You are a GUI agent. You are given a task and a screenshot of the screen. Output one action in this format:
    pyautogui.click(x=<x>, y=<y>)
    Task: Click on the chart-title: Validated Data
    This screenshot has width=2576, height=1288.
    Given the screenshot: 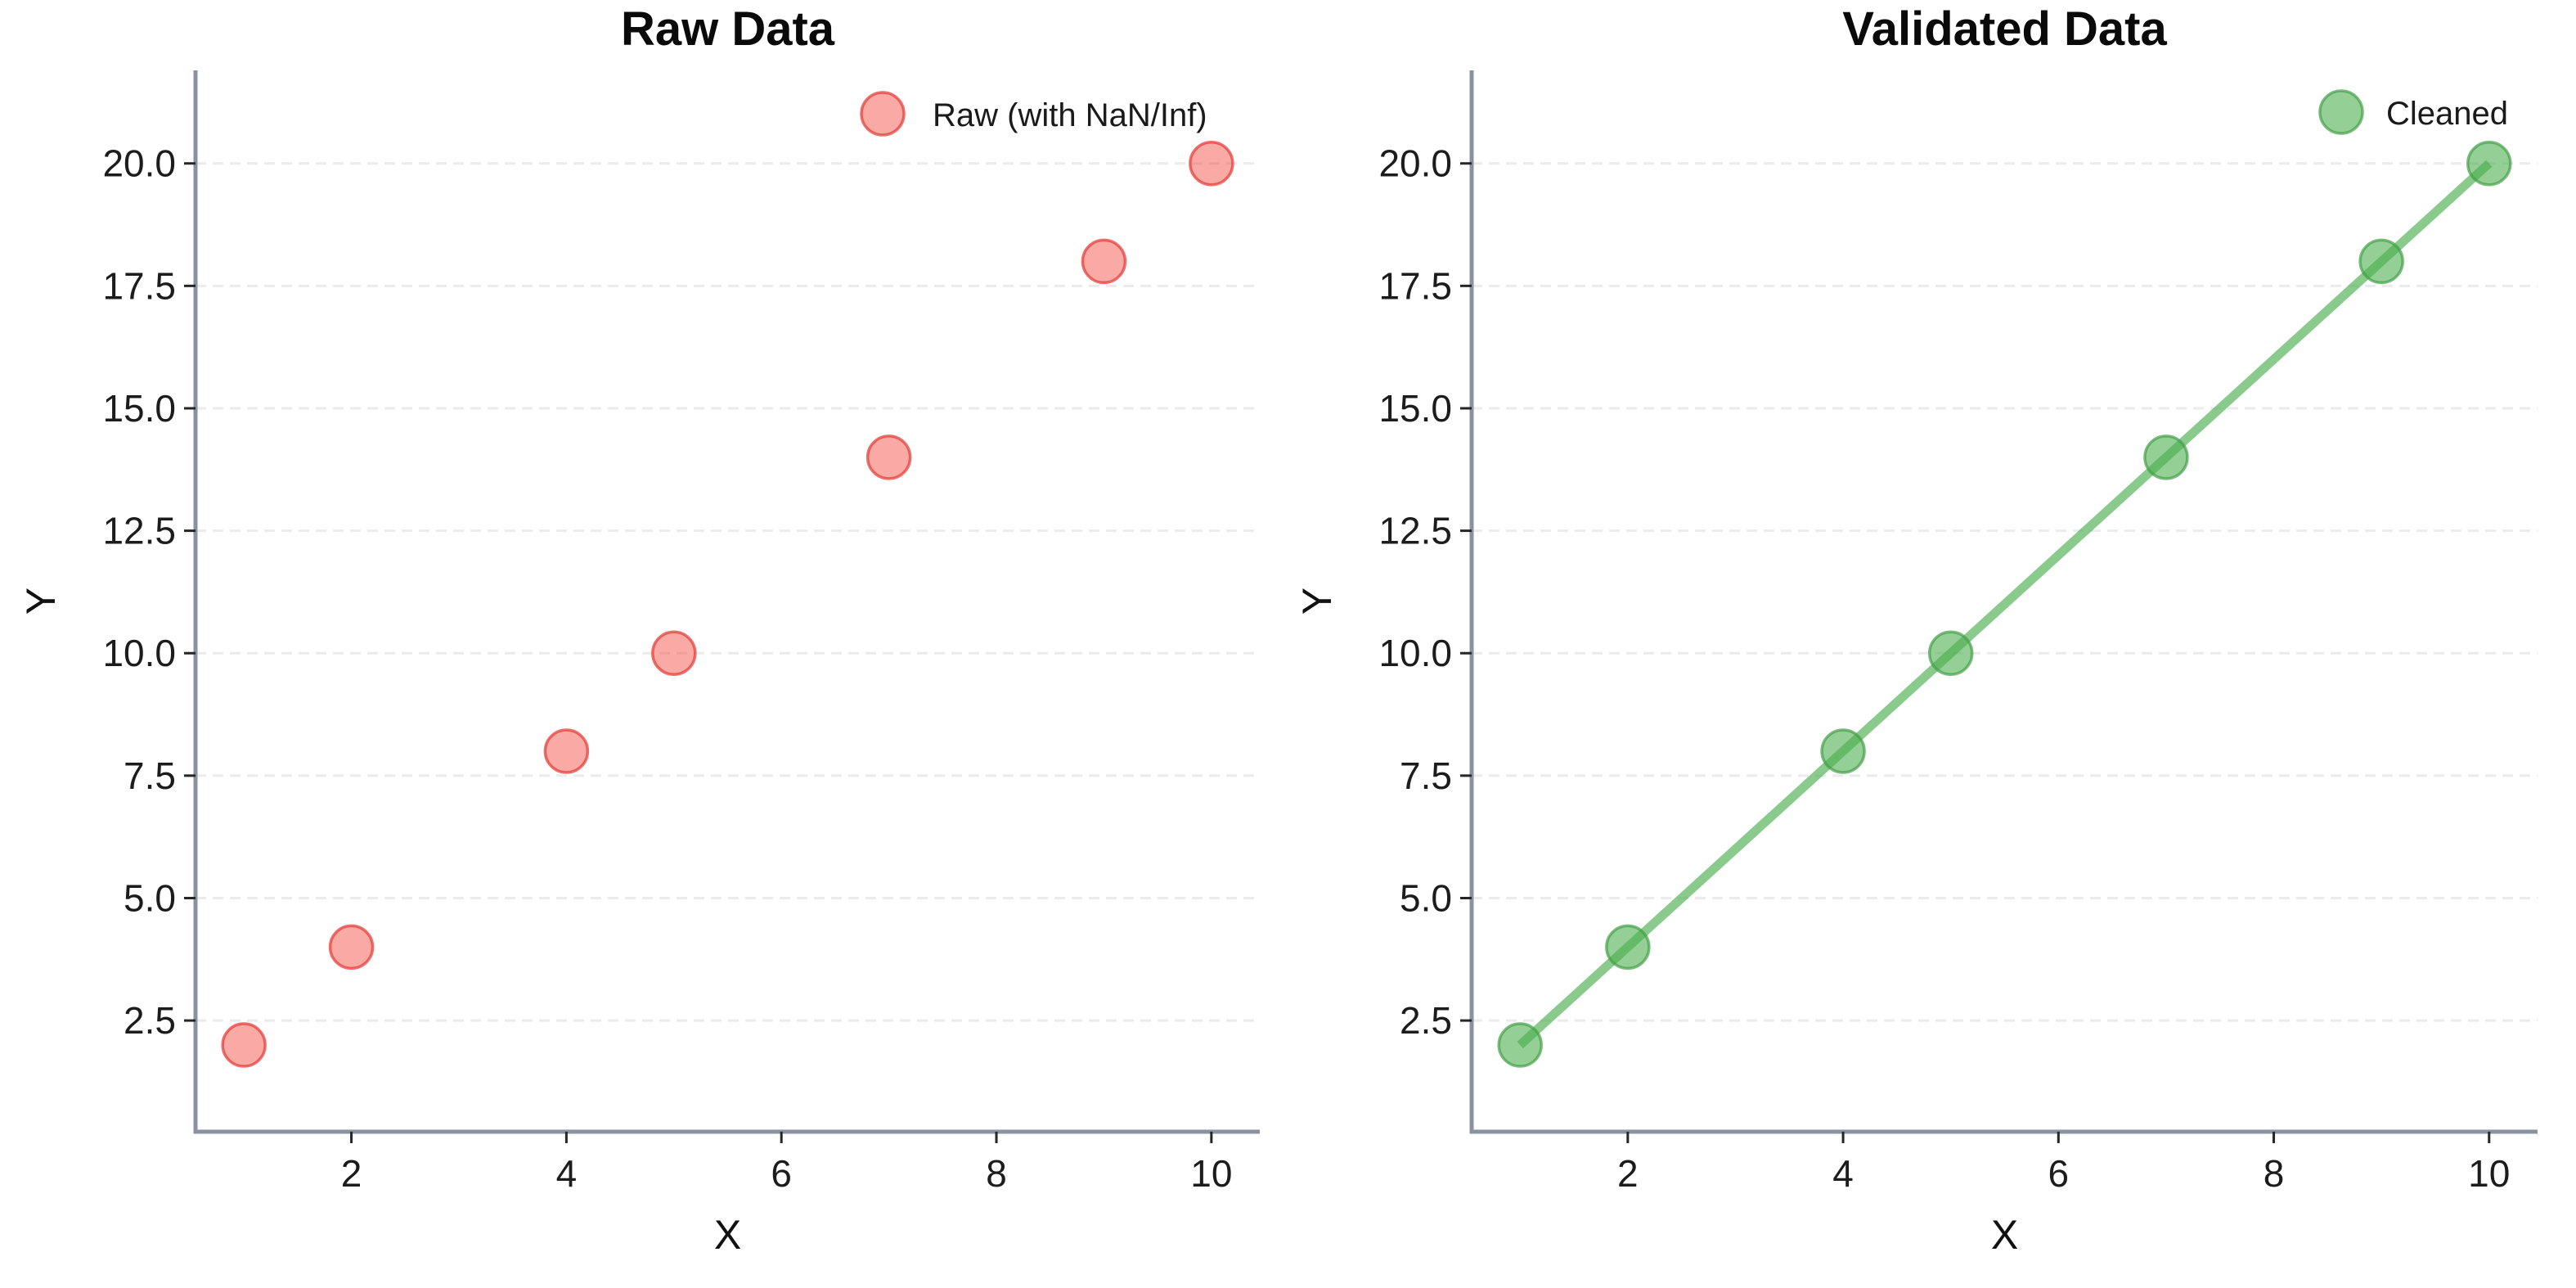 What is the action you would take?
    pyautogui.click(x=2005, y=29)
    